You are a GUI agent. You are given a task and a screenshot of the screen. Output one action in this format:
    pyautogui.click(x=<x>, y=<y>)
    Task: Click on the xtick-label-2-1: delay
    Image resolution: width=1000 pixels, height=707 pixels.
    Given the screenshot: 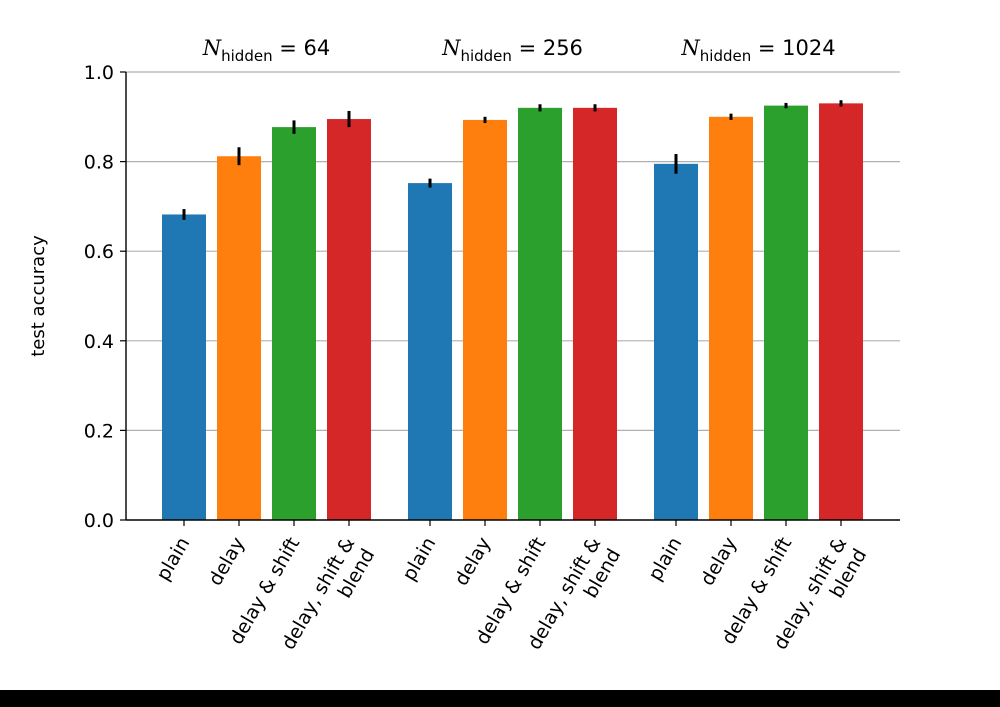 What is the action you would take?
    pyautogui.click(x=718, y=562)
    